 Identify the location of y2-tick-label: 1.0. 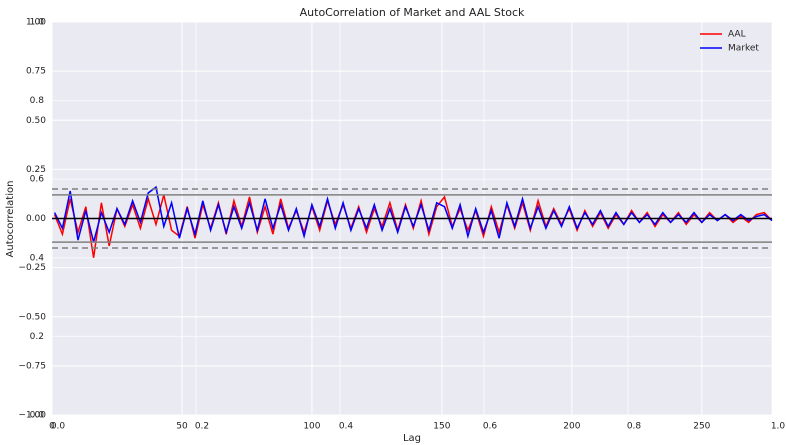
(37, 23).